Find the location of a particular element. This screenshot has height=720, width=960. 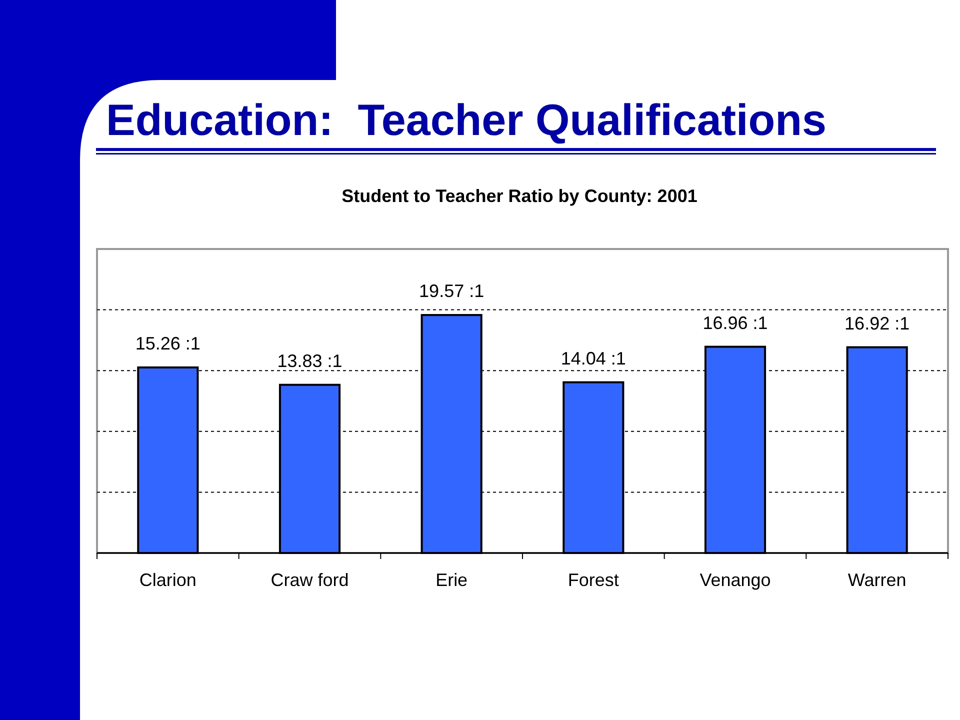

data-label: 13.83 :1 is located at coordinates (309, 360).